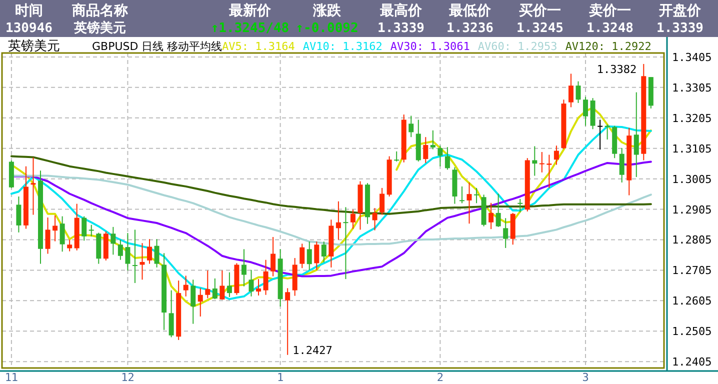  I want to click on y-tick-label: 1.2905, so click(692, 209).